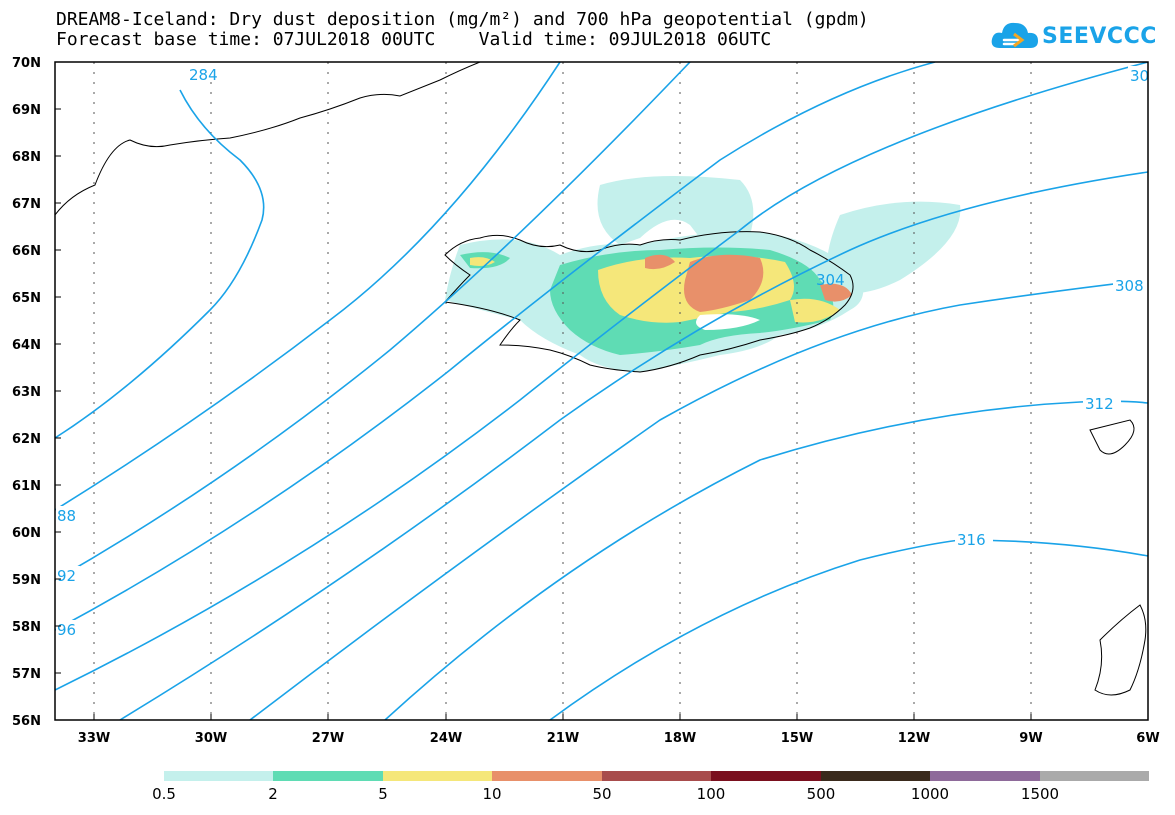 The width and height of the screenshot is (1175, 815). I want to click on lon-ticks, so click(621, 717).